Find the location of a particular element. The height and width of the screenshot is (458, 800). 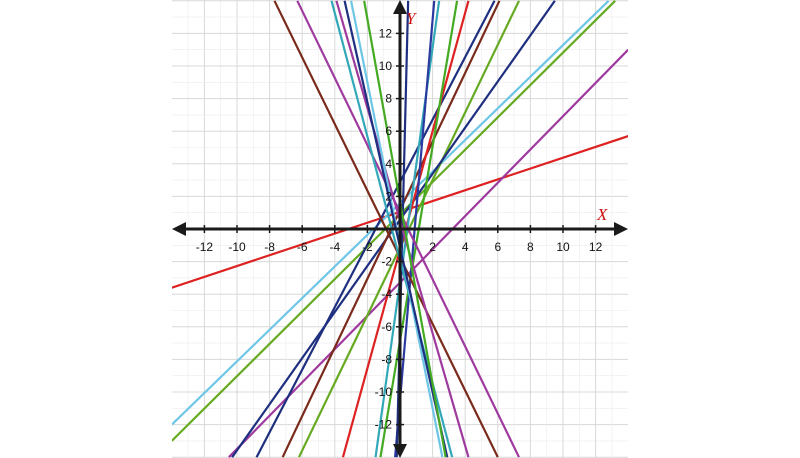

x-tick-label: 6 is located at coordinates (497, 247).